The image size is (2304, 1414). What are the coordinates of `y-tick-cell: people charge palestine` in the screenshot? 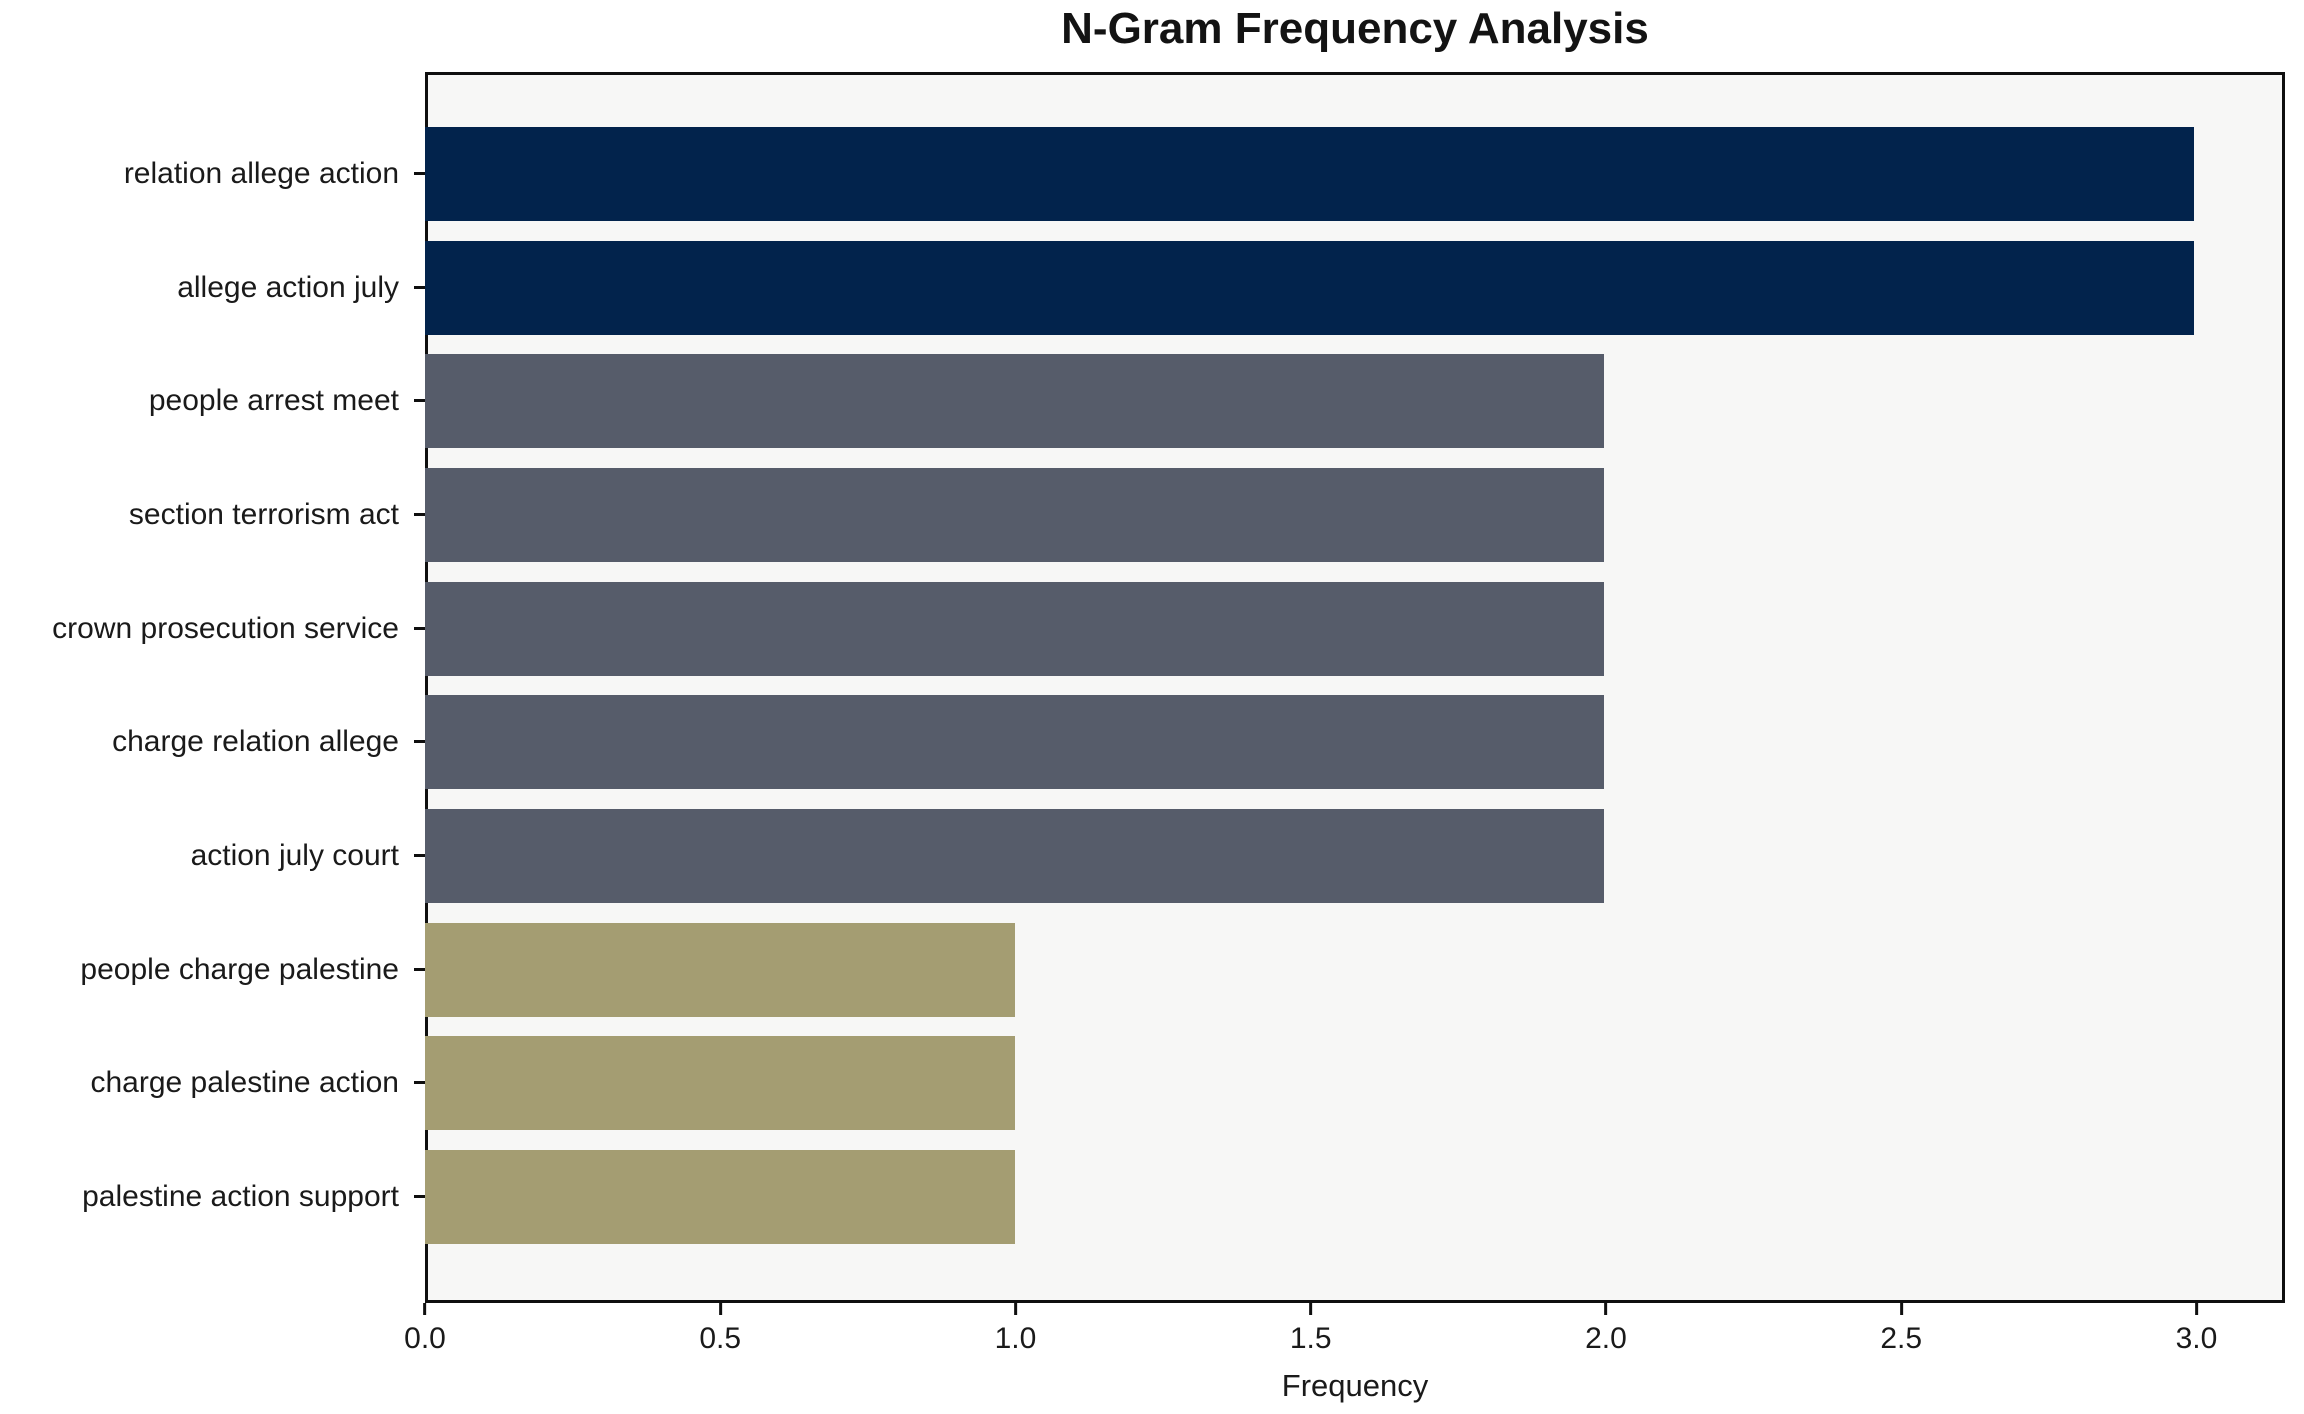 It's located at (212, 970).